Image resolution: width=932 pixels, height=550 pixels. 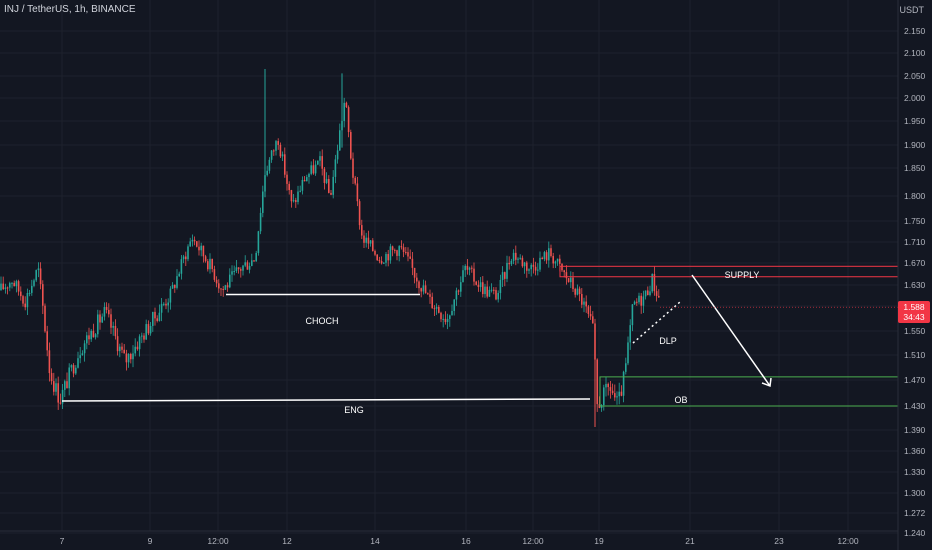 What do you see at coordinates (779, 541) in the screenshot?
I see `x-tick-label: 23` at bounding box center [779, 541].